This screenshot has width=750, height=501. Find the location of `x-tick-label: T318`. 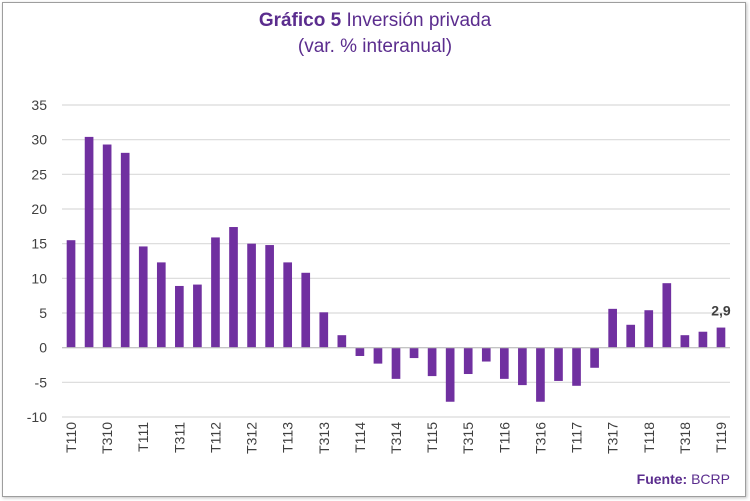

x-tick-label: T318 is located at coordinates (685, 438).